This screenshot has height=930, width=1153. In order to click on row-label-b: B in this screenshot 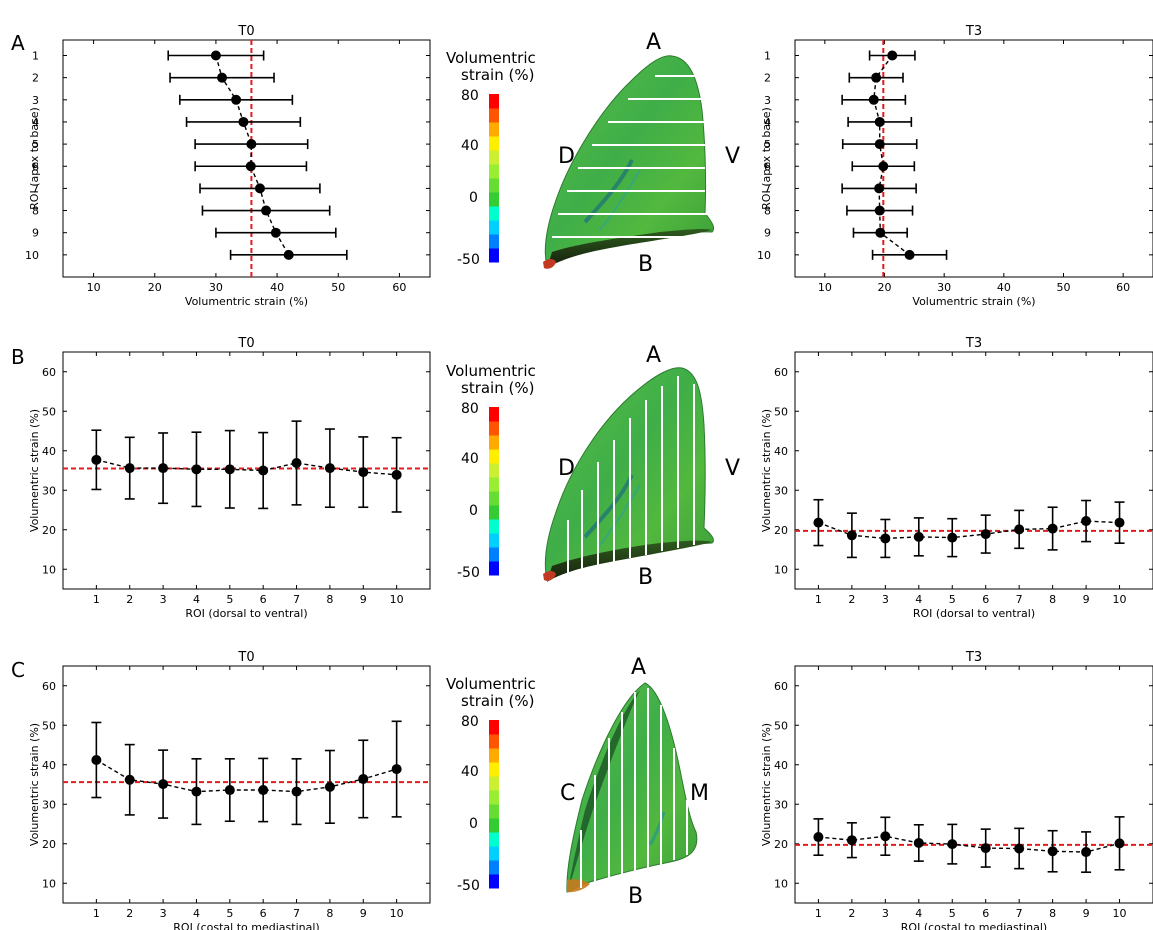, I will do `click(18, 357)`.